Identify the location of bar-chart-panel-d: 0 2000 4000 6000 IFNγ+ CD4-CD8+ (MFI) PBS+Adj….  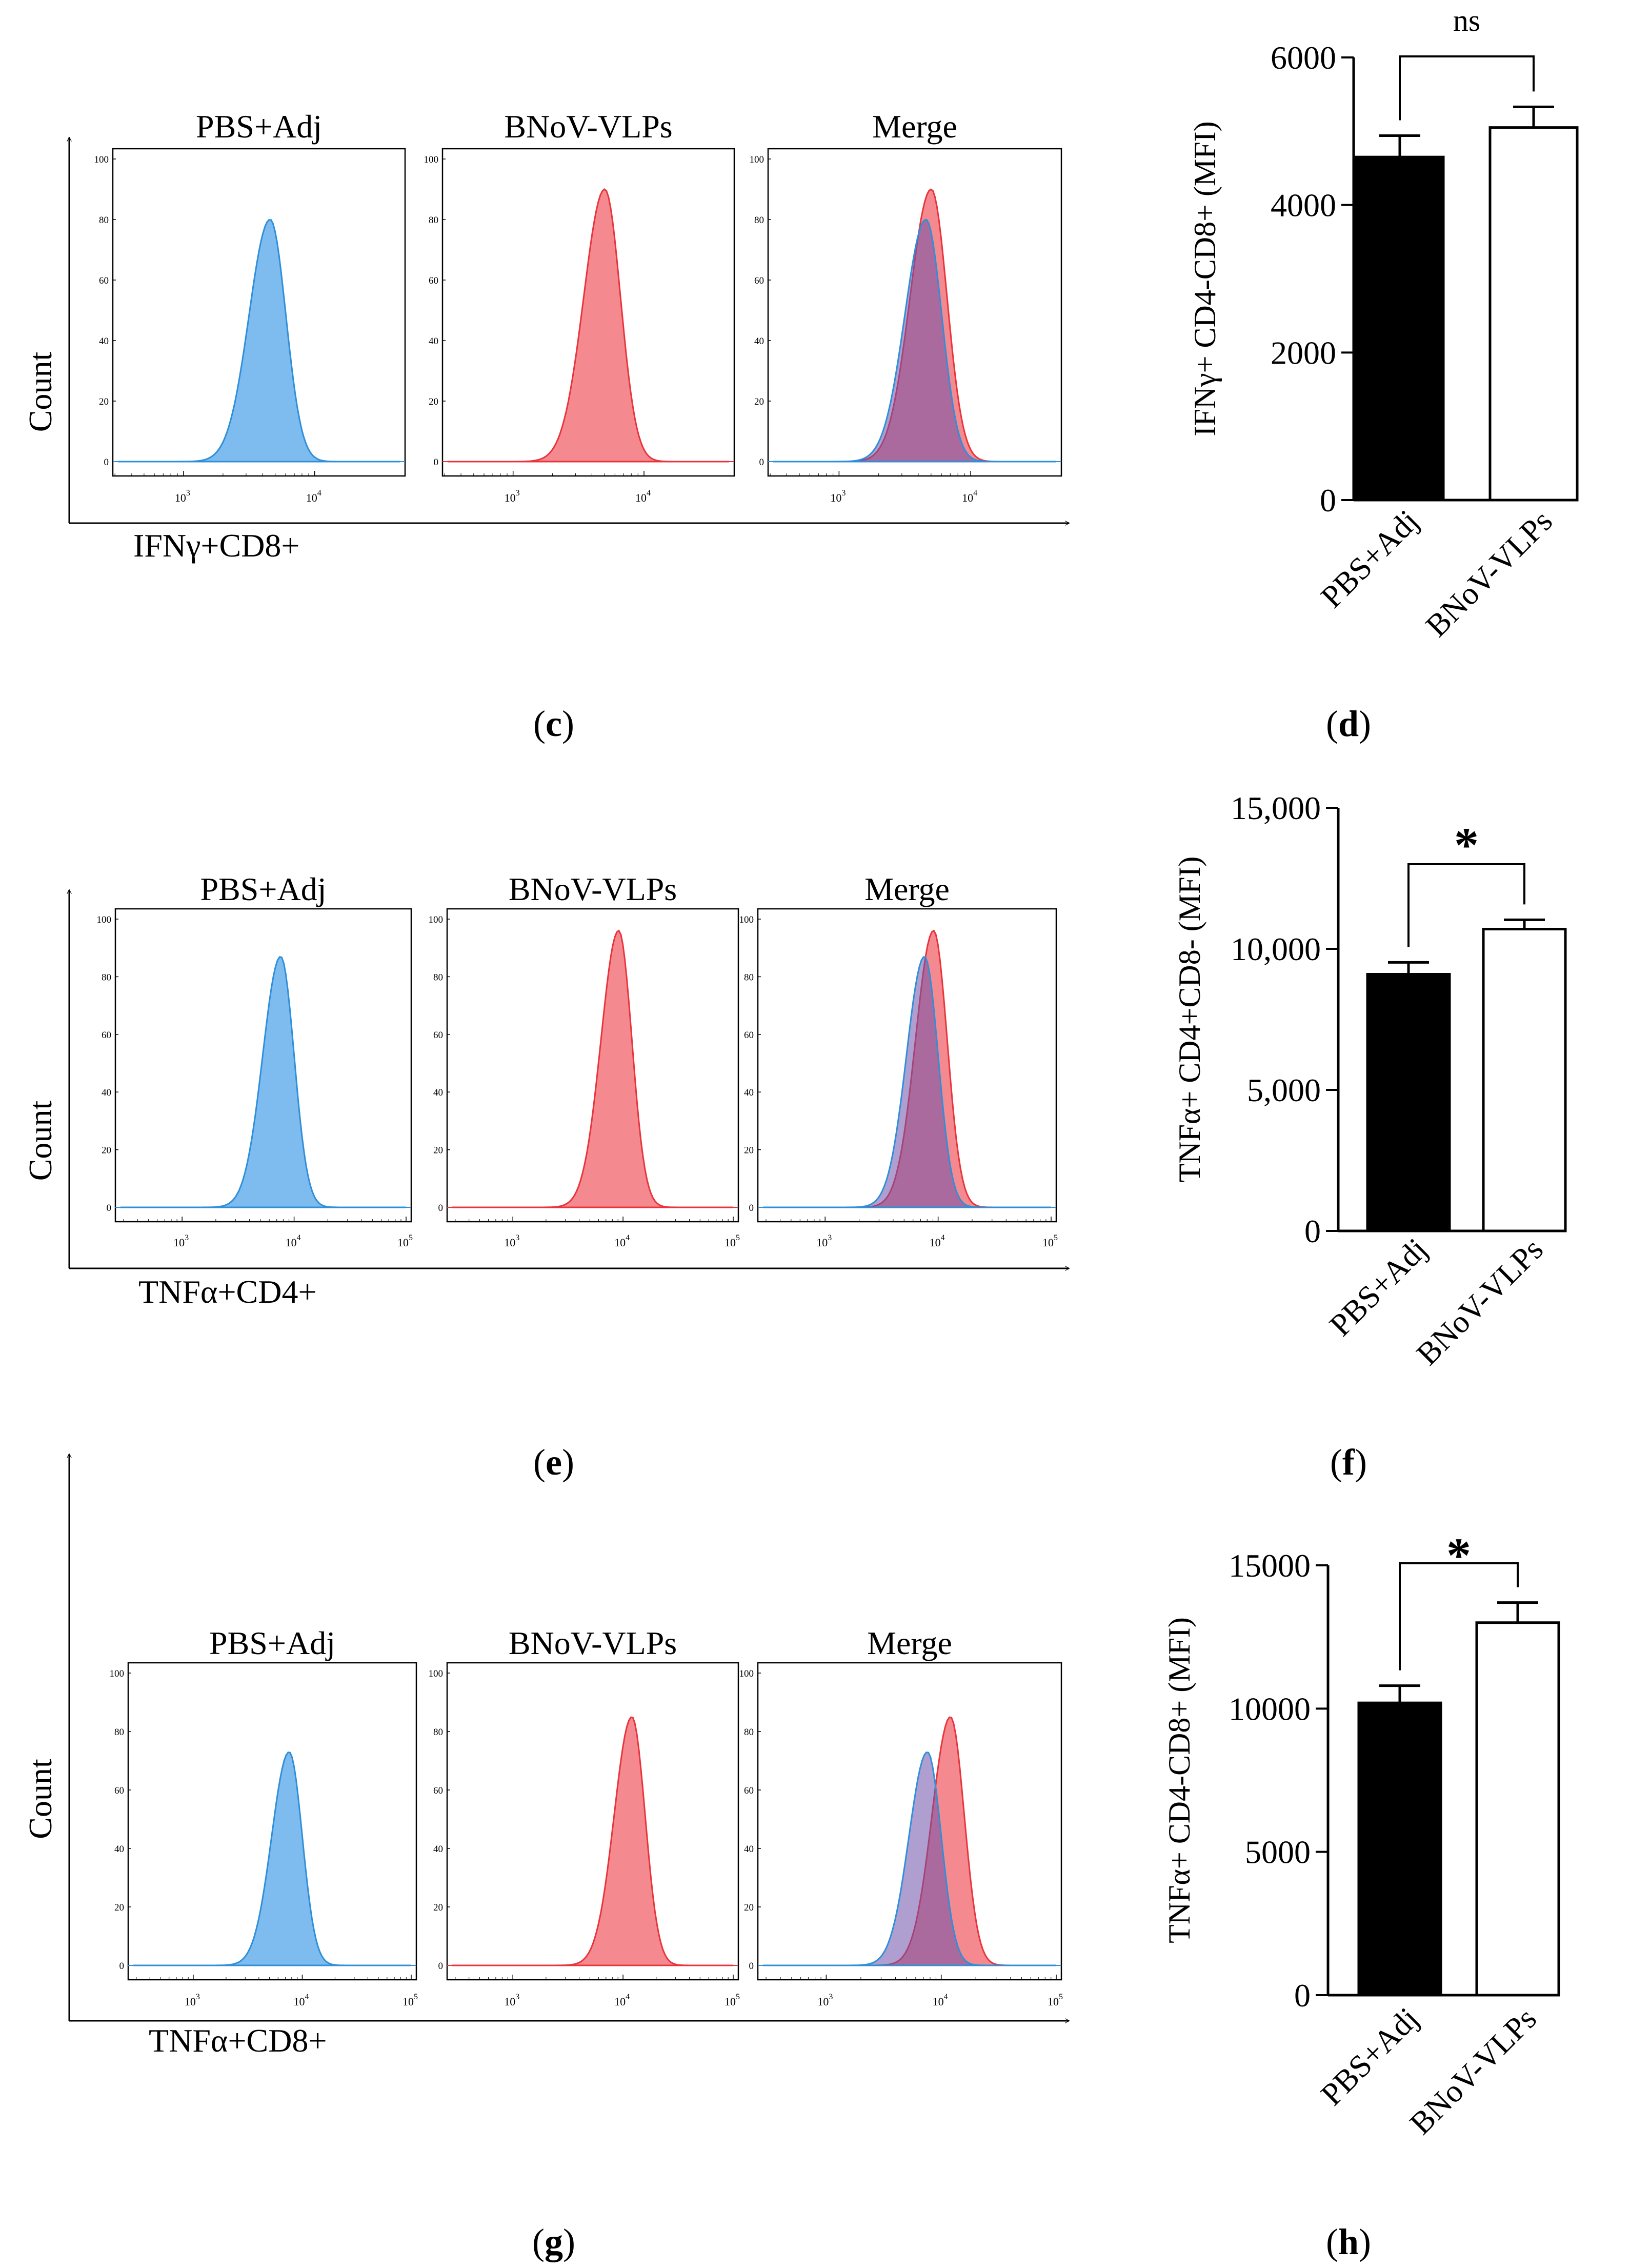
(1383, 324).